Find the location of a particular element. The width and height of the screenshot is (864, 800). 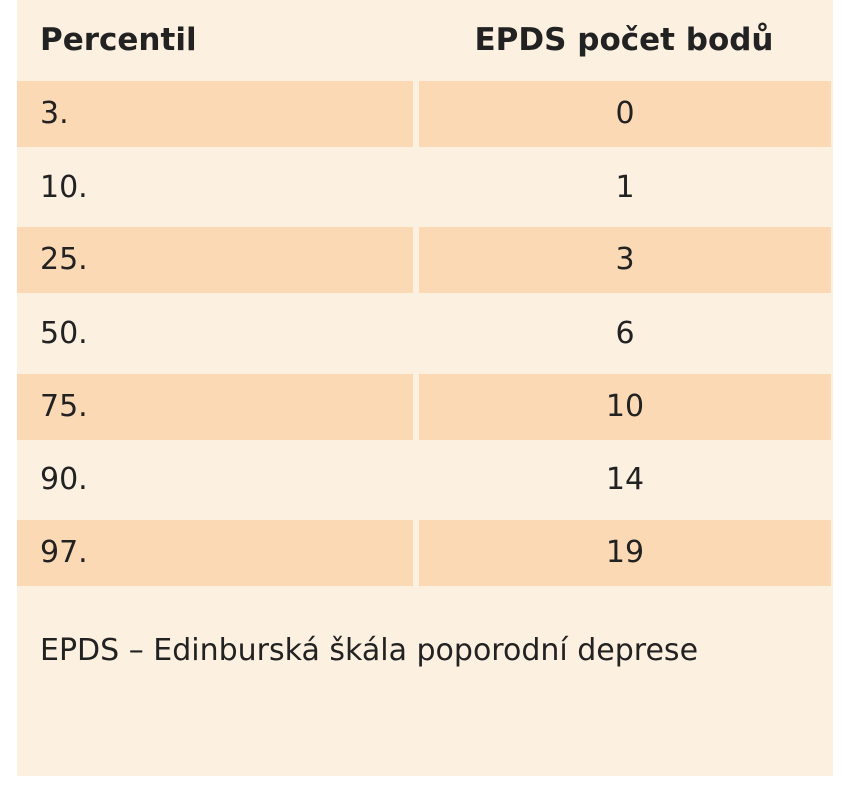

table-row: 10. 1 is located at coordinates (425, 188).